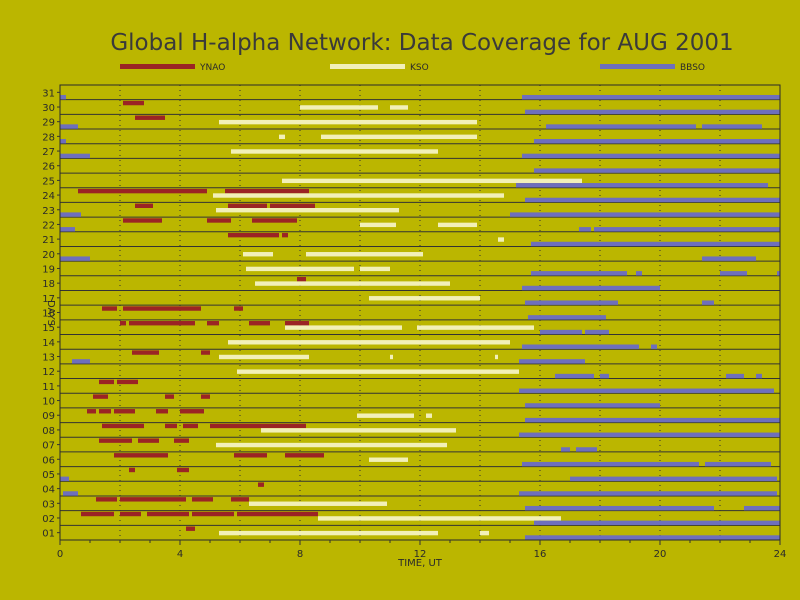  What do you see at coordinates (48, 196) in the screenshot?
I see `y-tick-label: 24` at bounding box center [48, 196].